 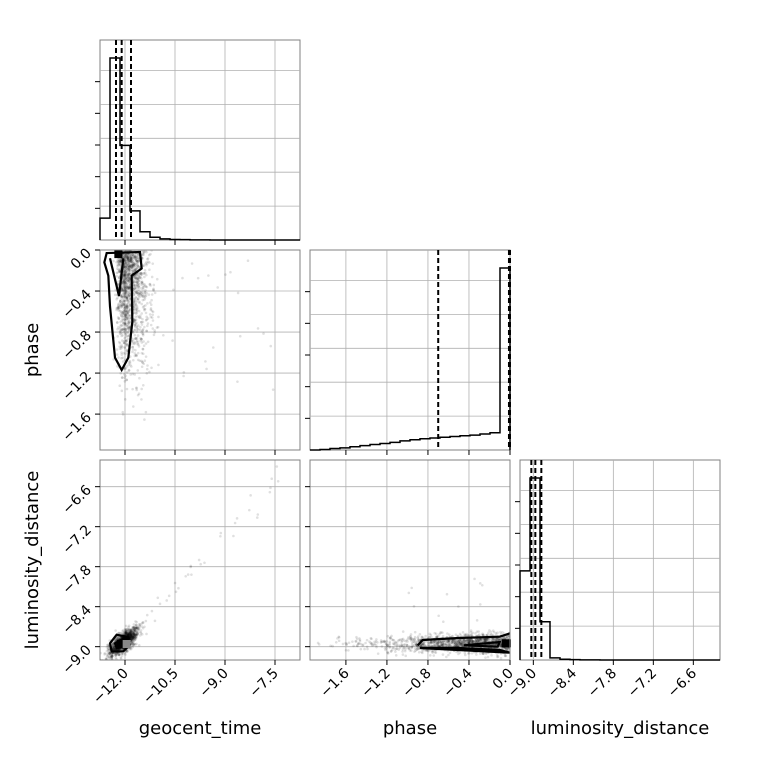 What do you see at coordinates (213, 683) in the screenshot?
I see `x-tick-label: −9.0` at bounding box center [213, 683].